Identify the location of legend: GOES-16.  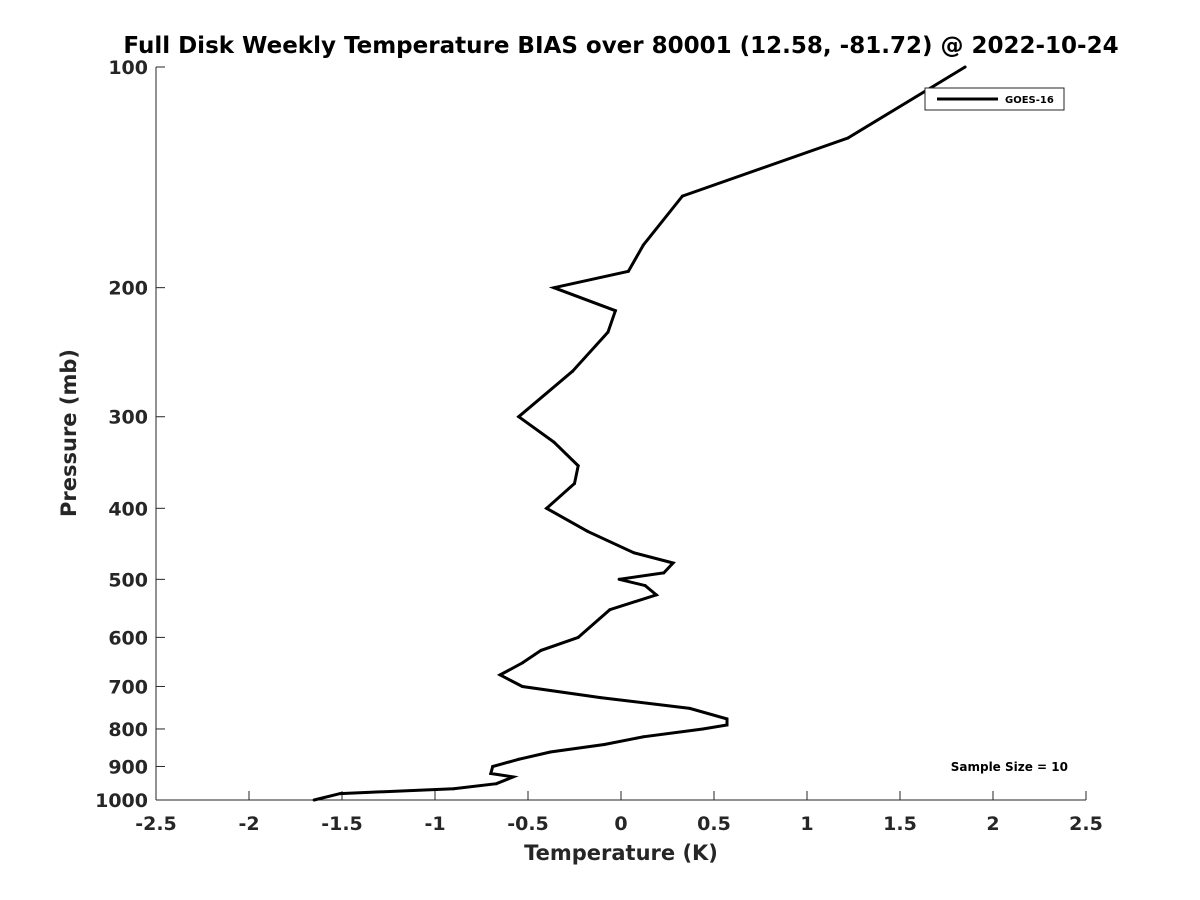
(994, 99).